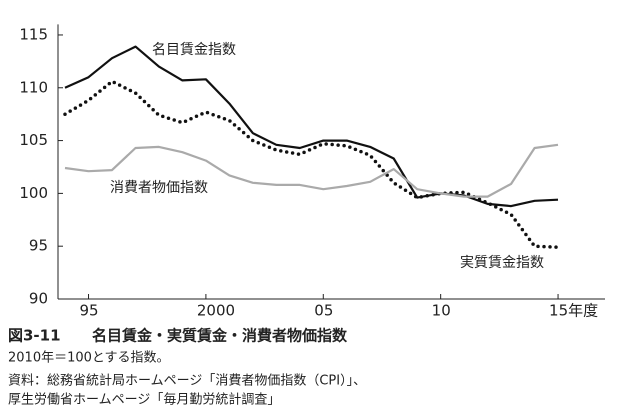  Describe the element at coordinates (38, 299) in the screenshot. I see `y-tick-label: 90` at that location.